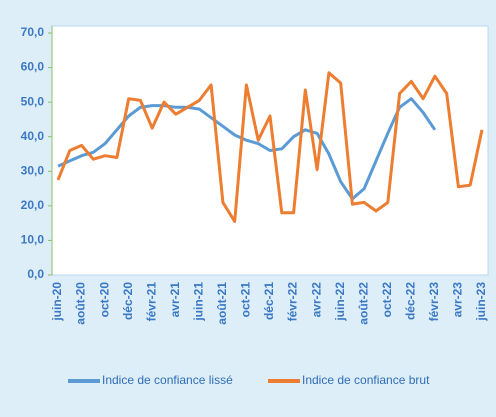  I want to click on x-tick-label: juin-20, so click(57, 302).